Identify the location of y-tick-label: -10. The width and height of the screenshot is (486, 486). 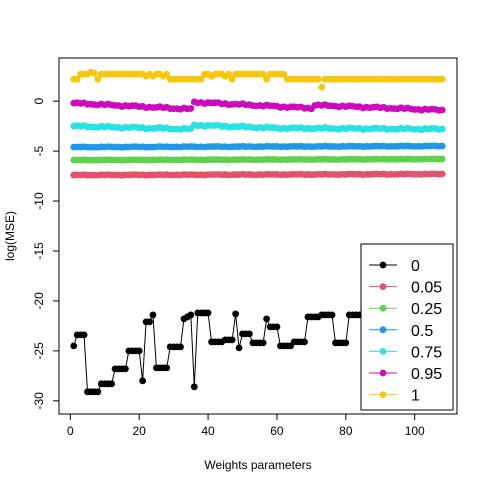
(39, 201).